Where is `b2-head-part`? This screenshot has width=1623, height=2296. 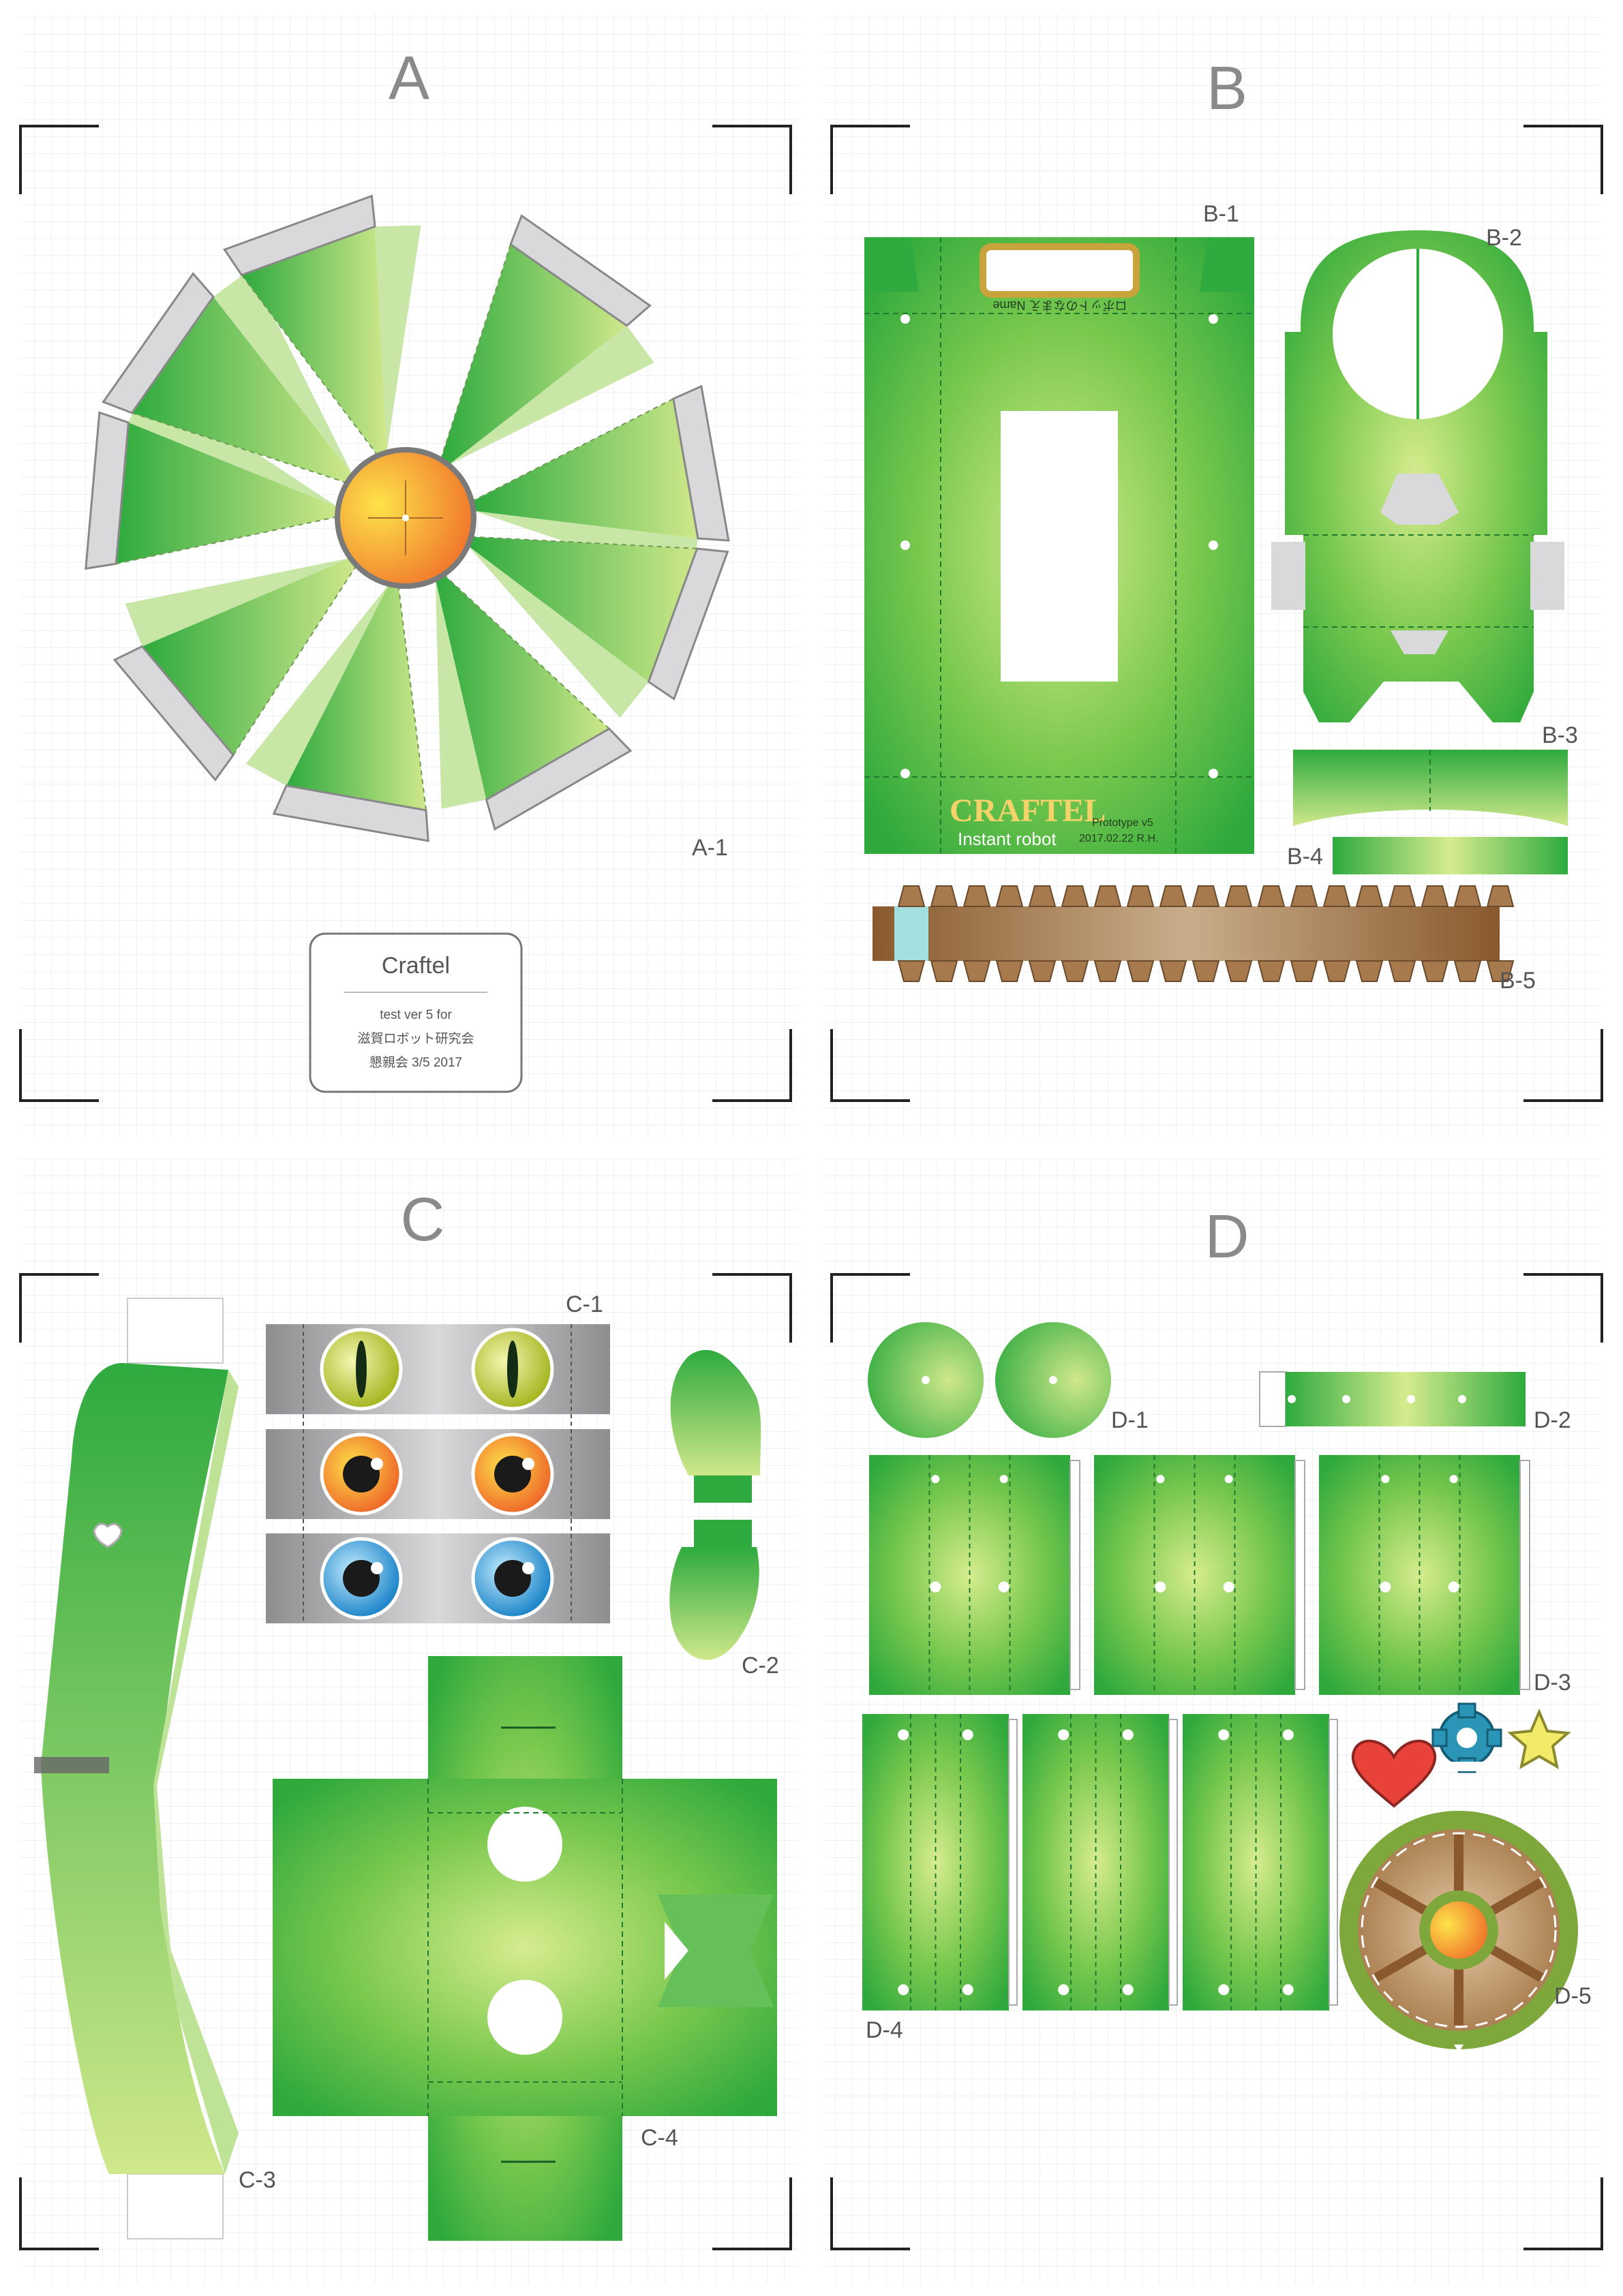
b2-head-part is located at coordinates (1417, 476).